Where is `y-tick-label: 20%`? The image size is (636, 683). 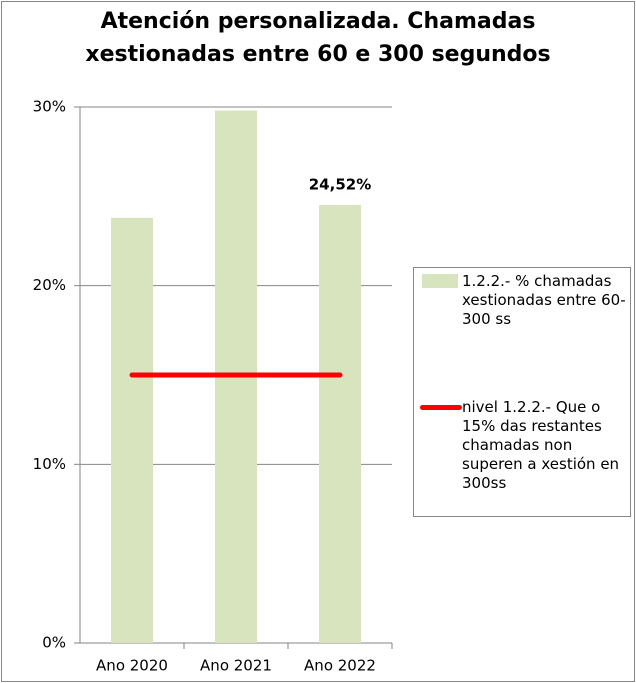
y-tick-label: 20% is located at coordinates (49, 285).